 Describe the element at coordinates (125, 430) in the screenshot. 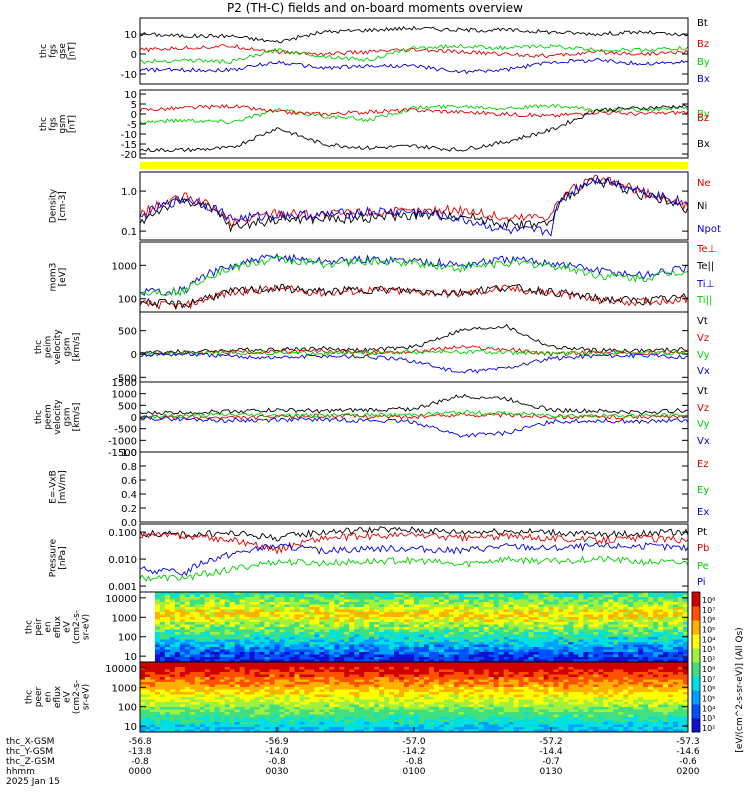

I see `y-tick-label: -500` at that location.